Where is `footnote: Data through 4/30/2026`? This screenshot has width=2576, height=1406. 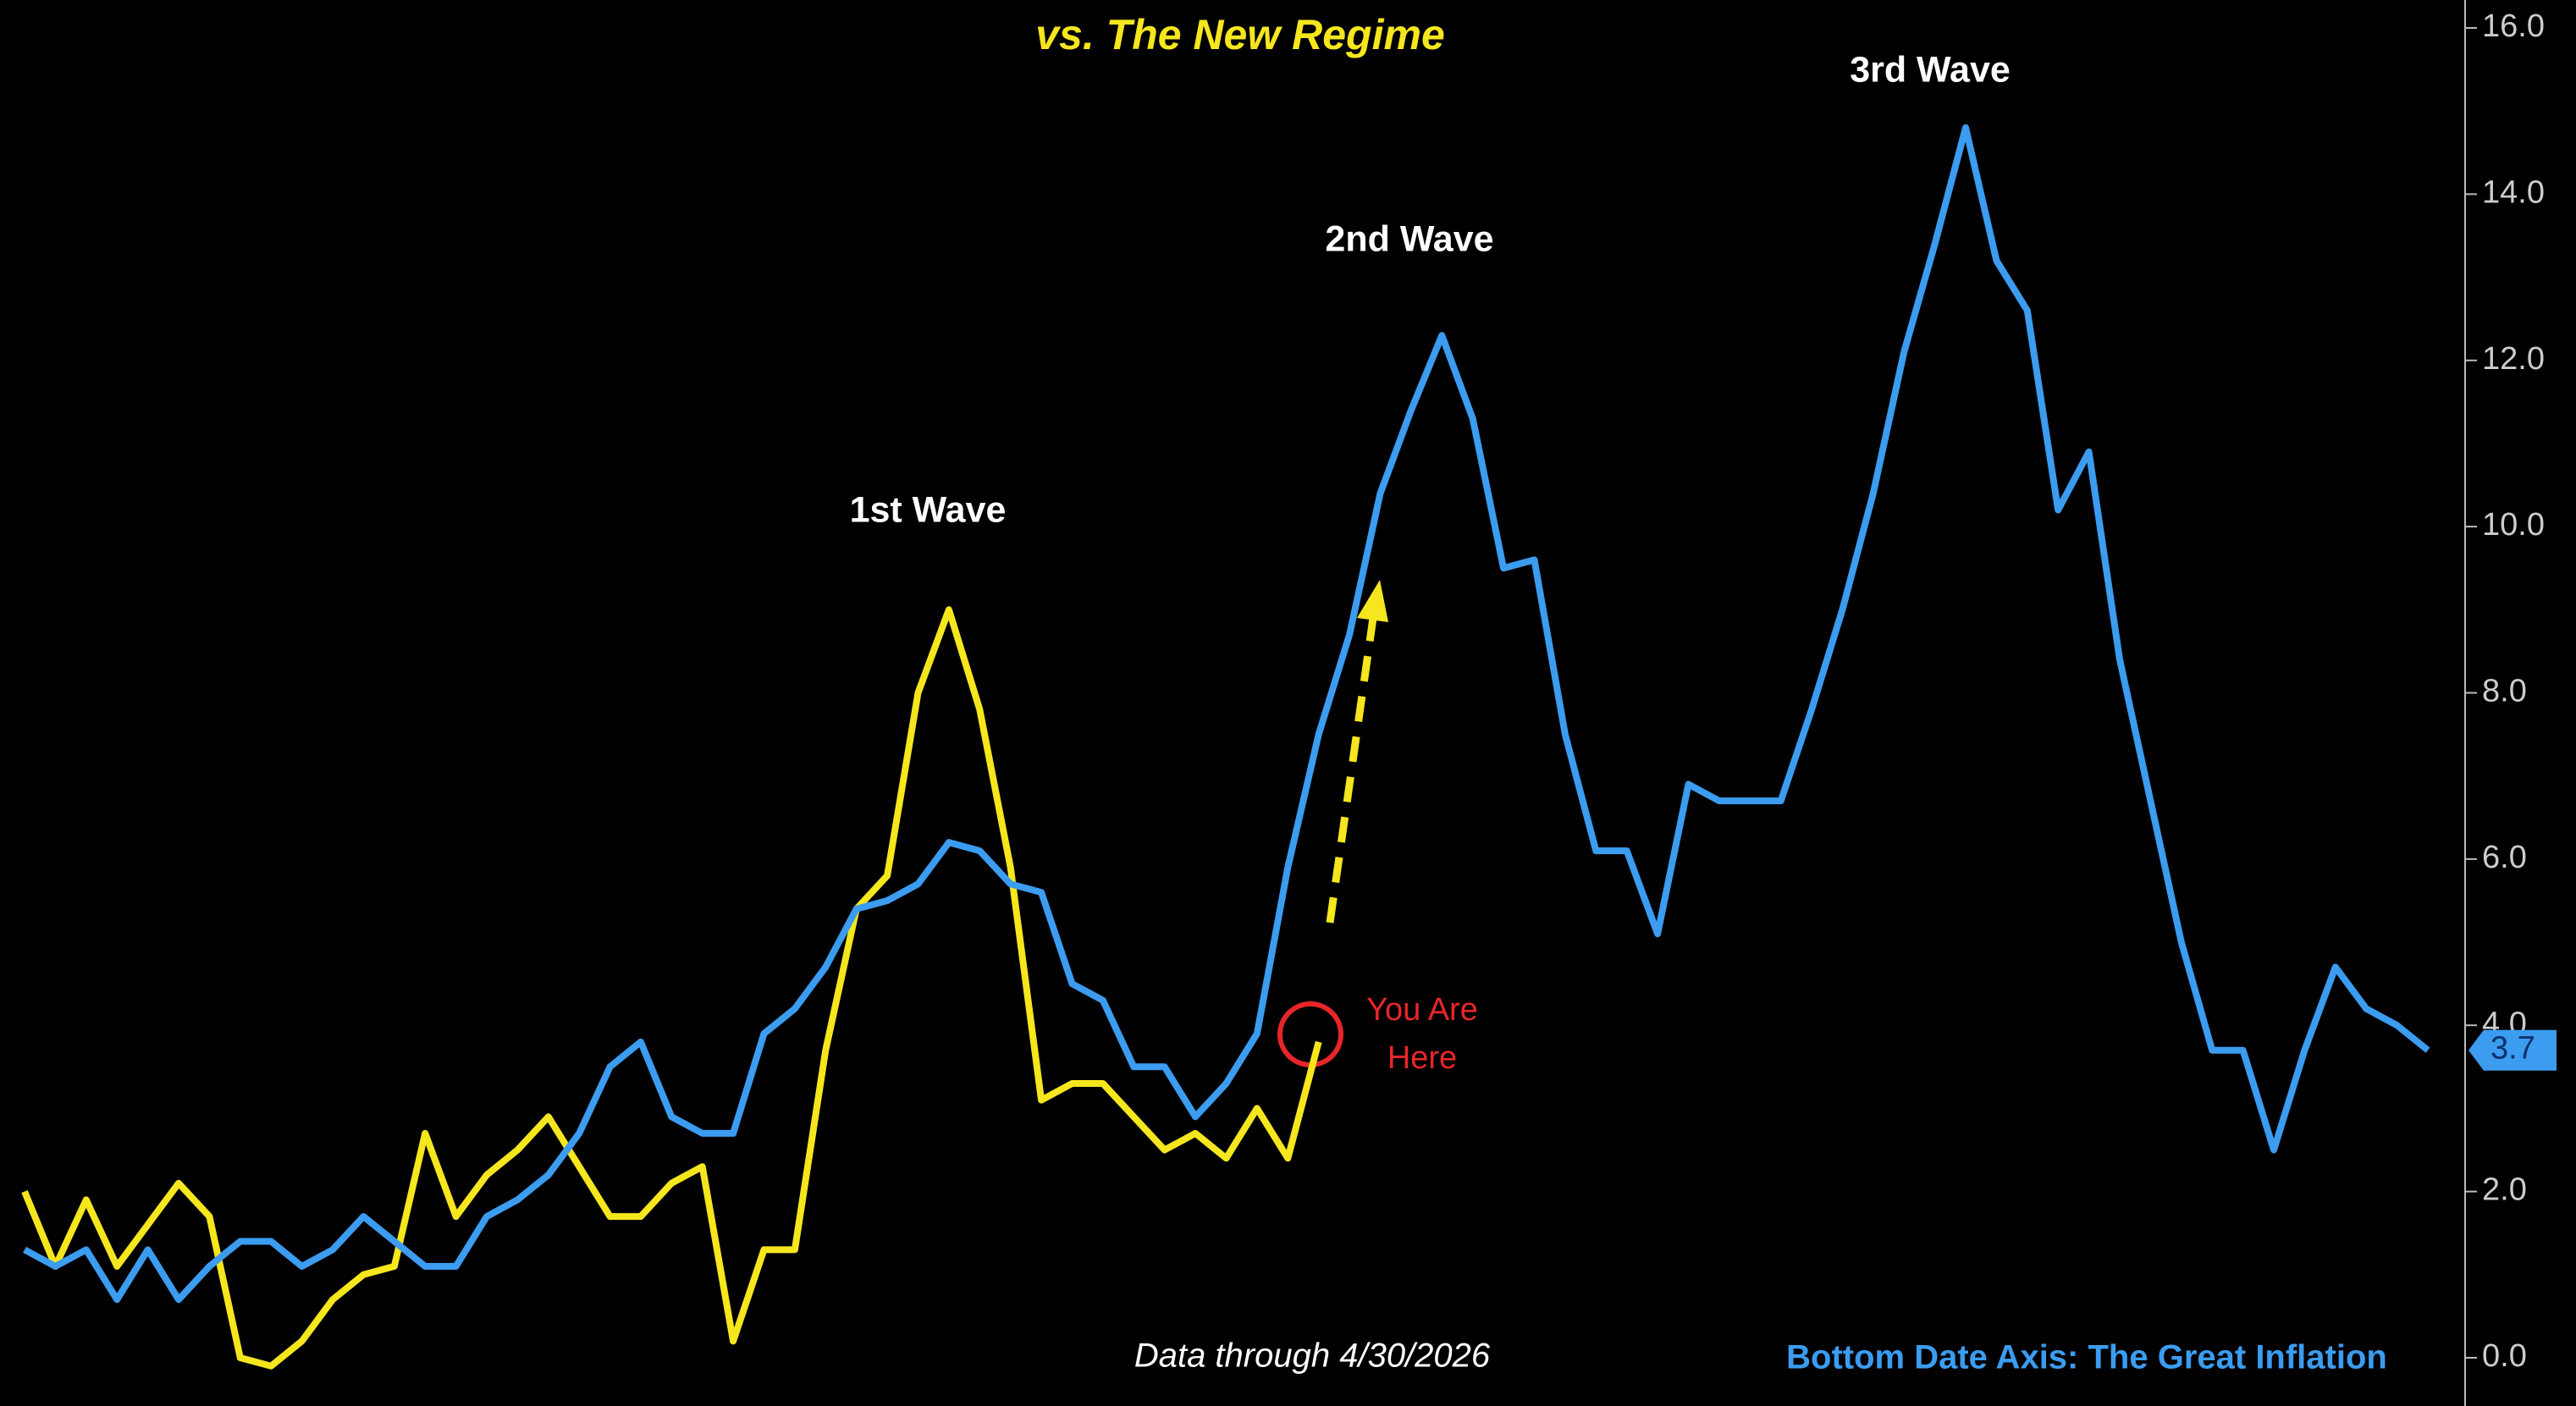 footnote: Data through 4/30/2026 is located at coordinates (1313, 1356).